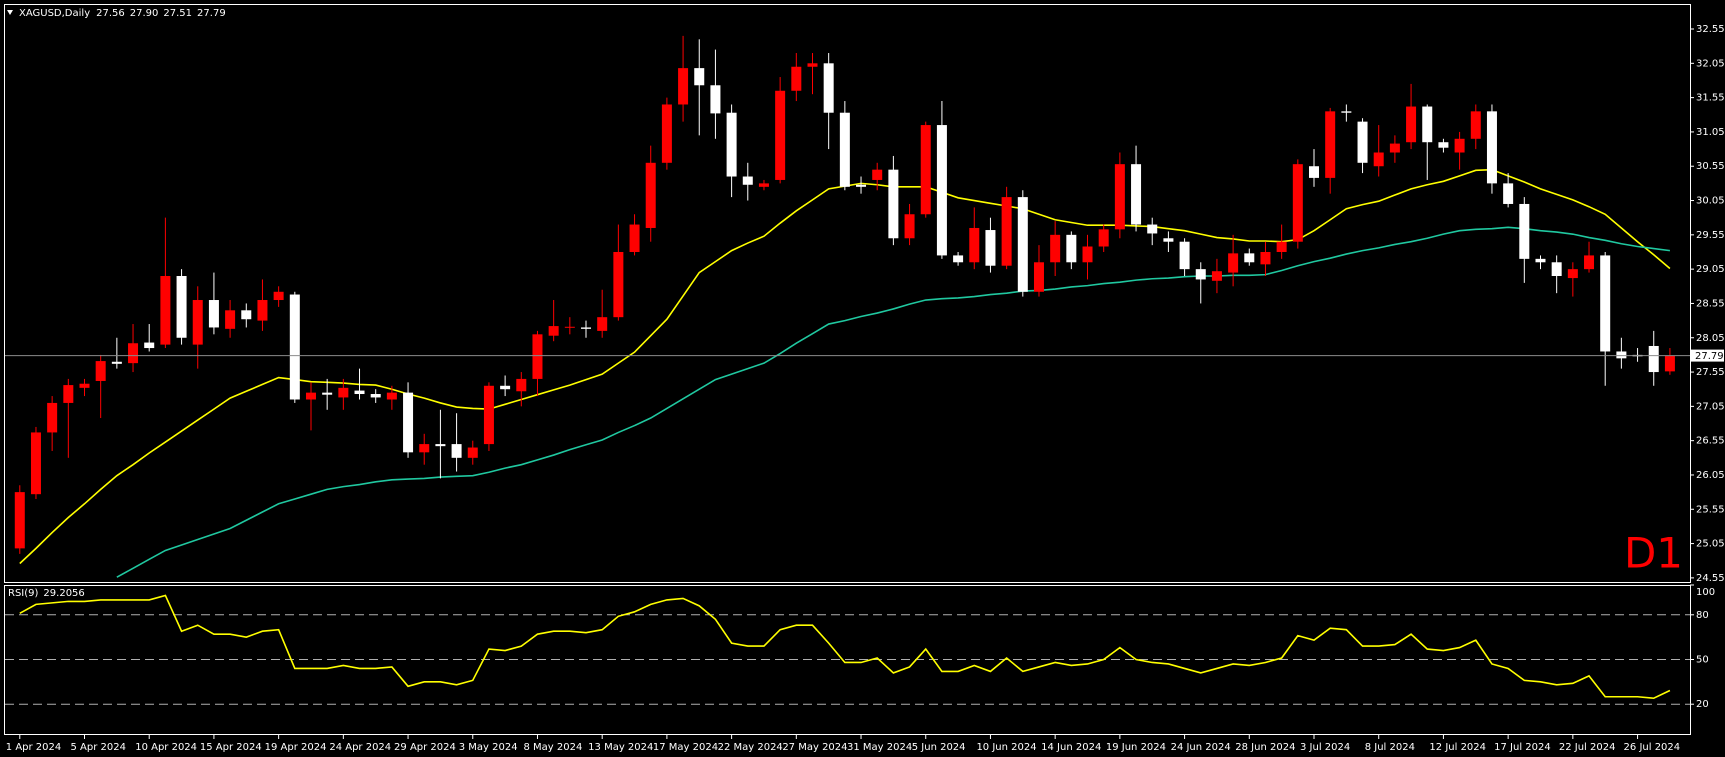  I want to click on y-tick-label: 28.55, so click(1710, 303).